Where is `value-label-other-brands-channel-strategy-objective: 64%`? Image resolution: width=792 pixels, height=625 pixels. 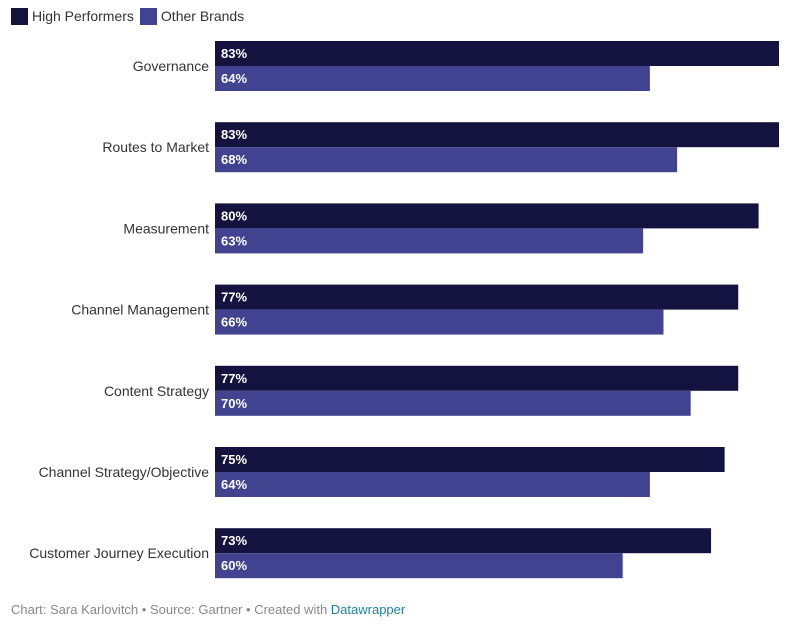 value-label-other-brands-channel-strategy-objective: 64% is located at coordinates (234, 484).